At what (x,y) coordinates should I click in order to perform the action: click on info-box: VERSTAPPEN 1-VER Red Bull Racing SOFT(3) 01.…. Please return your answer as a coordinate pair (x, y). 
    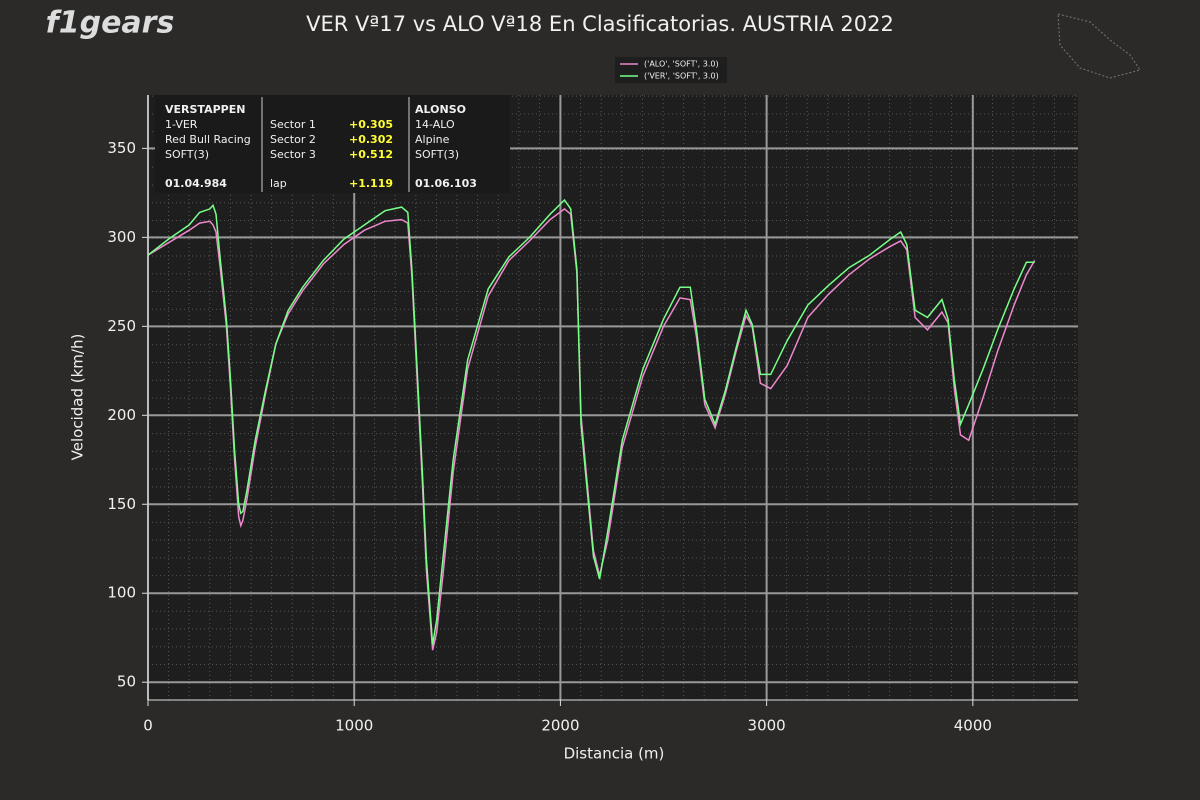
    Looking at the image, I should click on (332, 144).